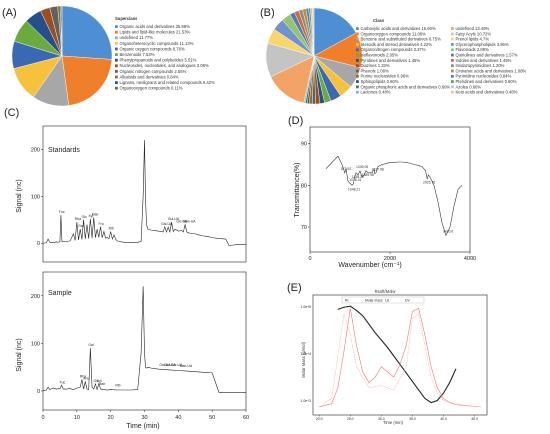 The width and height of the screenshot is (550, 434). Describe the element at coordinates (189, 221) in the screenshot. I see `c-standards-peak-11: Man-UA` at that location.